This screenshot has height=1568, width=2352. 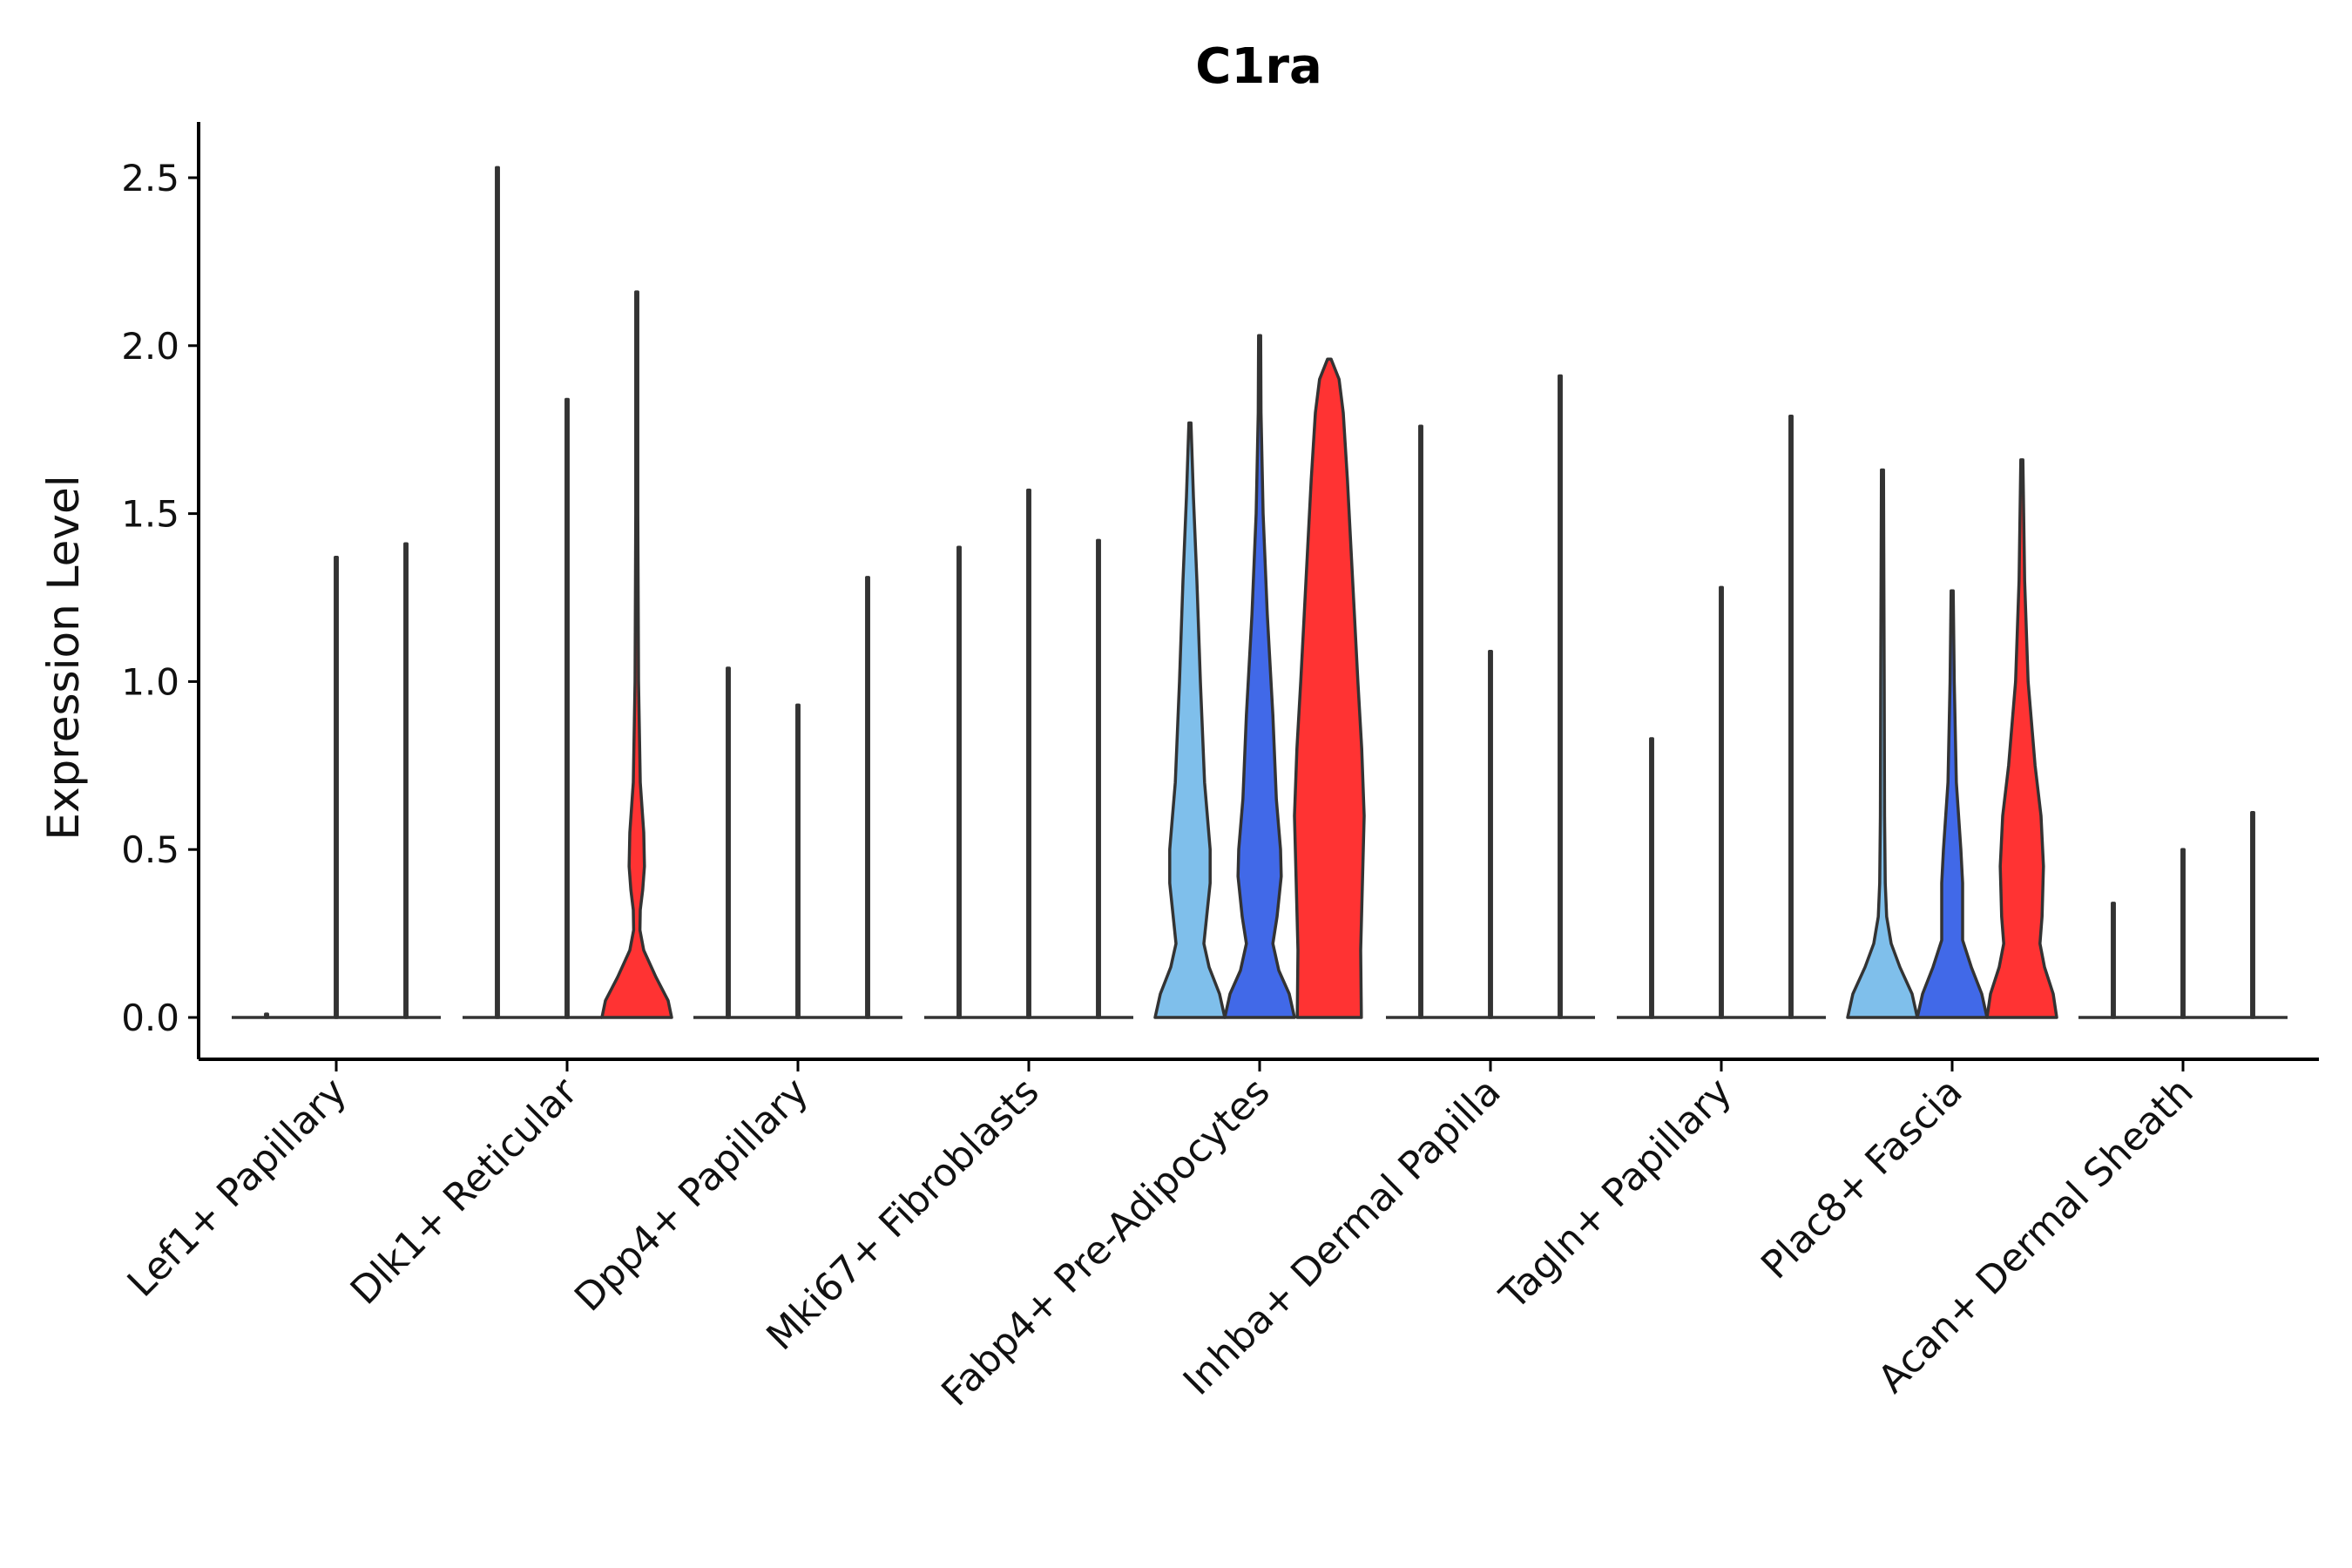 I want to click on y-axis: 0.0 0.5 1.0 1.5 2.0 2.5, so click(x=161, y=590).